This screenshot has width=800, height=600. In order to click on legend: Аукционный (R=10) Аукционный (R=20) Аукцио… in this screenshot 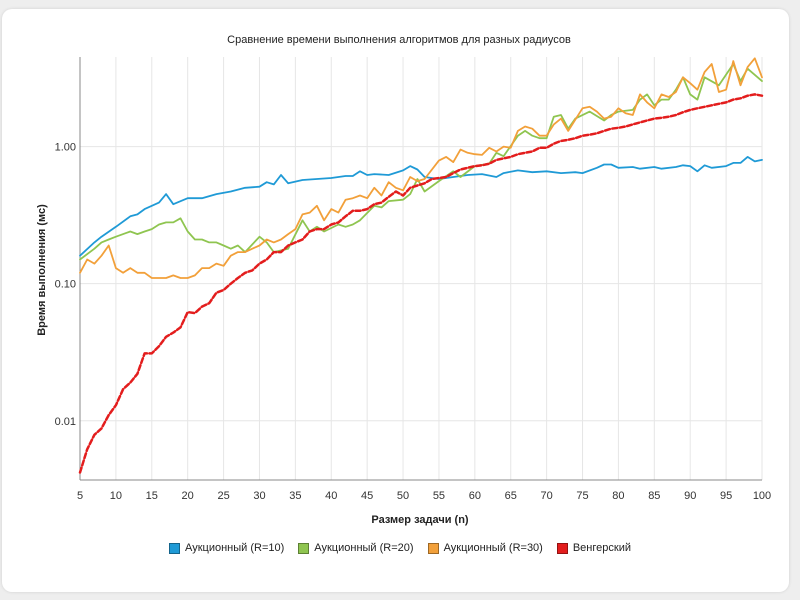, I will do `click(400, 548)`.